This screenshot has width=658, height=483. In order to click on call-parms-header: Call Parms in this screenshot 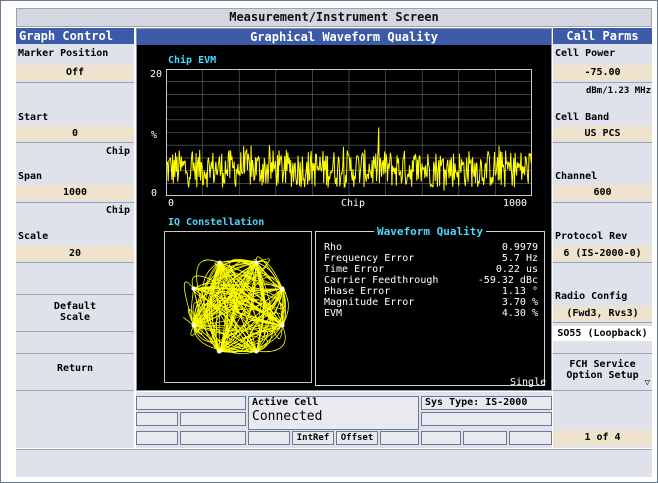, I will do `click(602, 36)`.